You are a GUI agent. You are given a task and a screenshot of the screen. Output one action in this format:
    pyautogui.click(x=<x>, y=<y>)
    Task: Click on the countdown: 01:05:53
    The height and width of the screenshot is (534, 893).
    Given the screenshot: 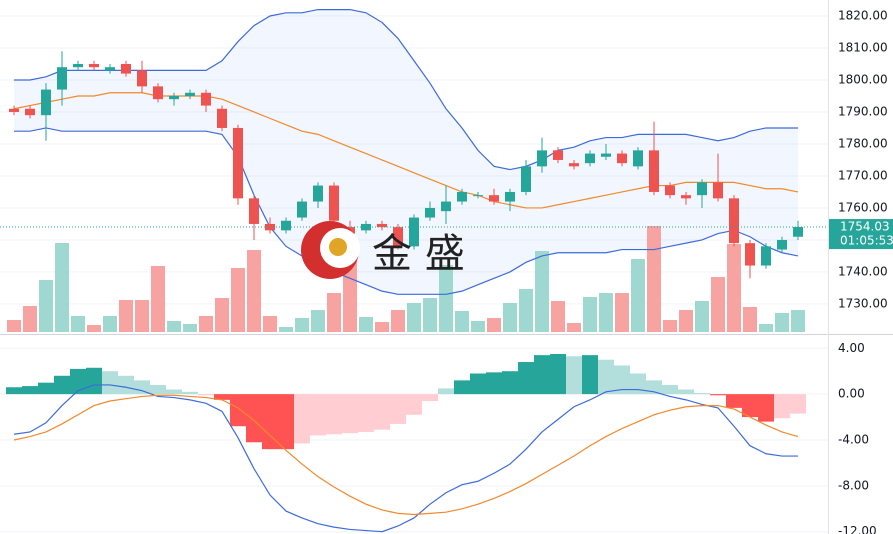 What is the action you would take?
    pyautogui.click(x=866, y=241)
    